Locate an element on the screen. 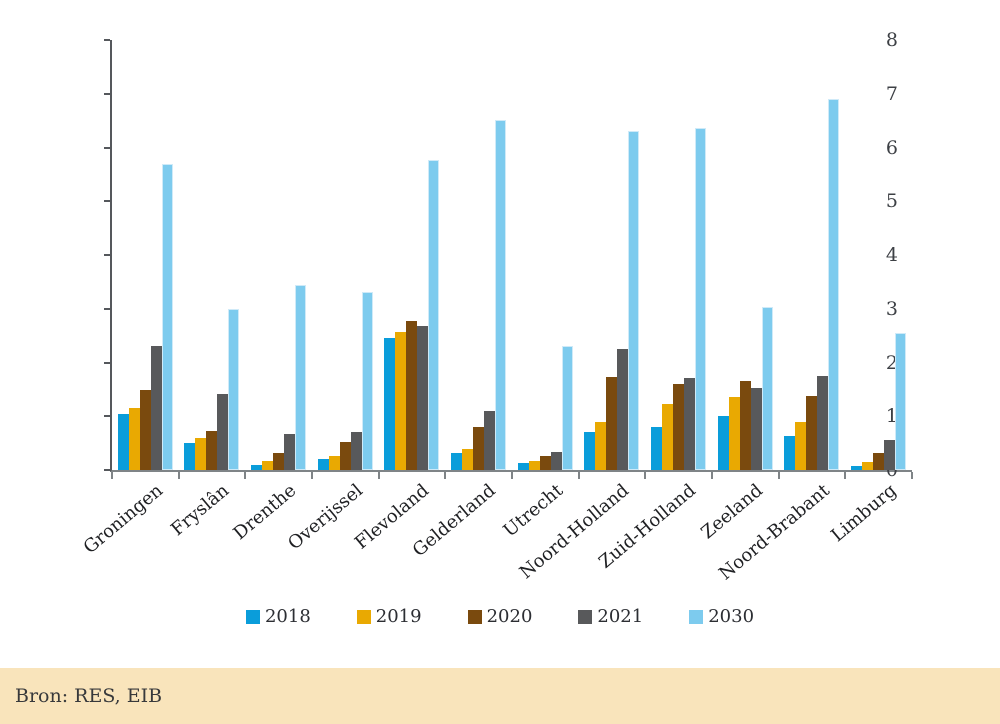 The image size is (1000, 724). bar-2020-zuid-holland is located at coordinates (679, 427).